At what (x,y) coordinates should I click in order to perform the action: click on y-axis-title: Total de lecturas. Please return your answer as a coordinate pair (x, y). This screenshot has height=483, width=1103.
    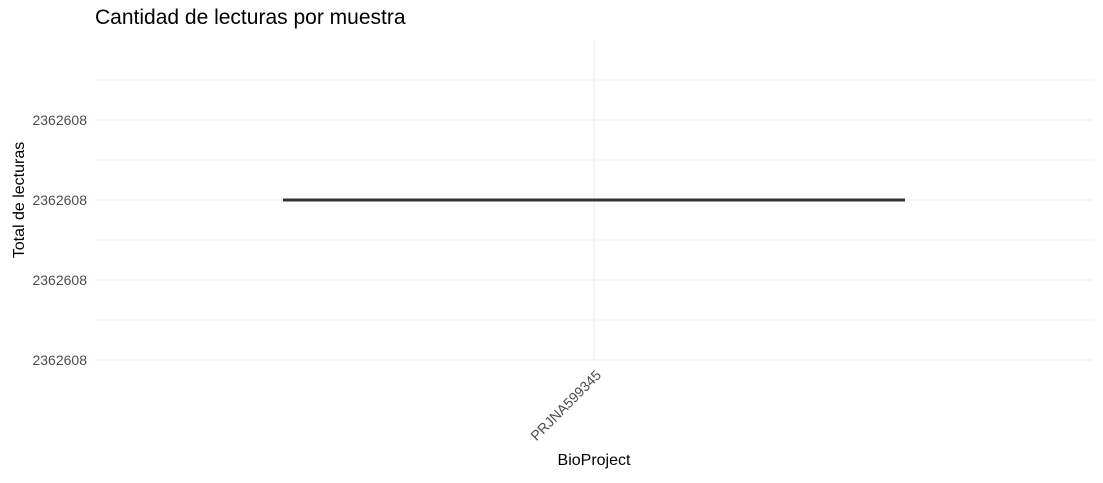
    Looking at the image, I should click on (19, 200).